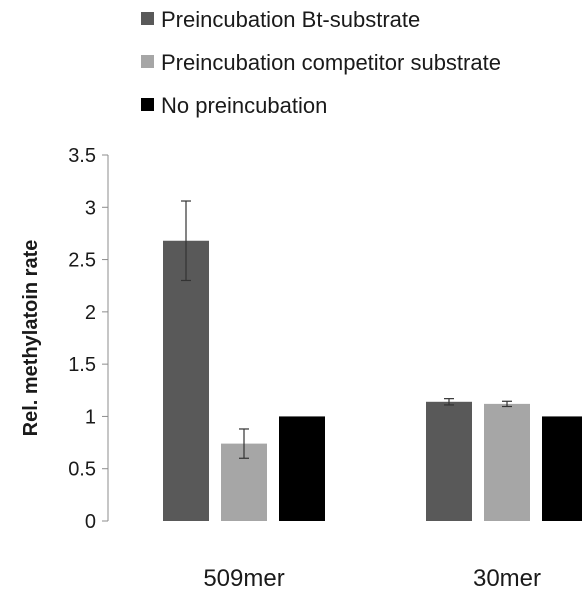 This screenshot has width=582, height=592. What do you see at coordinates (331, 62) in the screenshot?
I see `legend-label-2: Preincubation competitor substrate` at bounding box center [331, 62].